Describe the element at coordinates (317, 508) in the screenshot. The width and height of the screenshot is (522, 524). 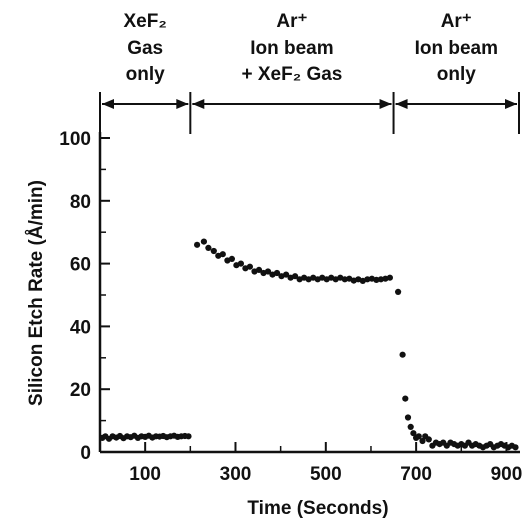
I see `x-axis-title: Time (Seconds)` at that location.